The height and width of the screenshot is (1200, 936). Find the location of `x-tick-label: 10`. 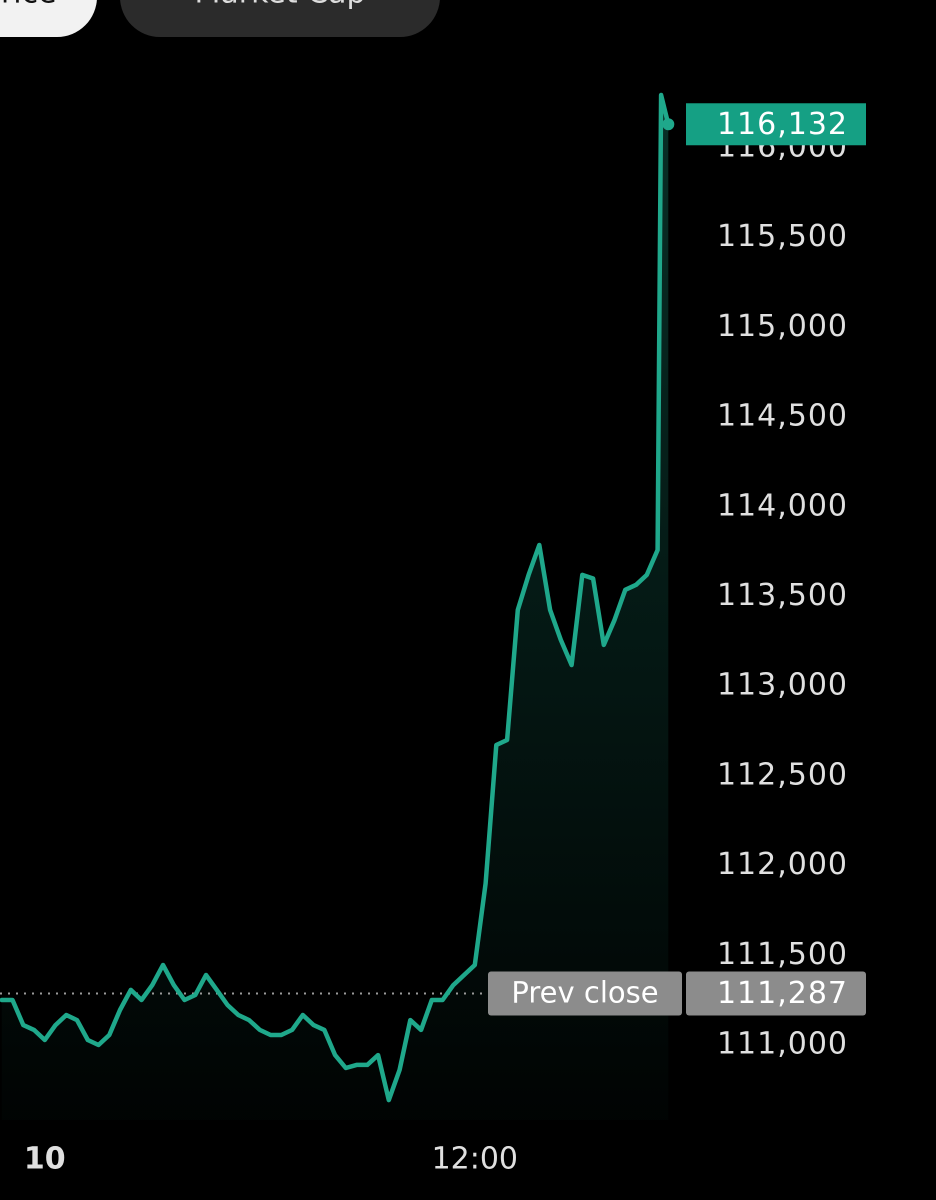

x-tick-label: 10 is located at coordinates (45, 1159).